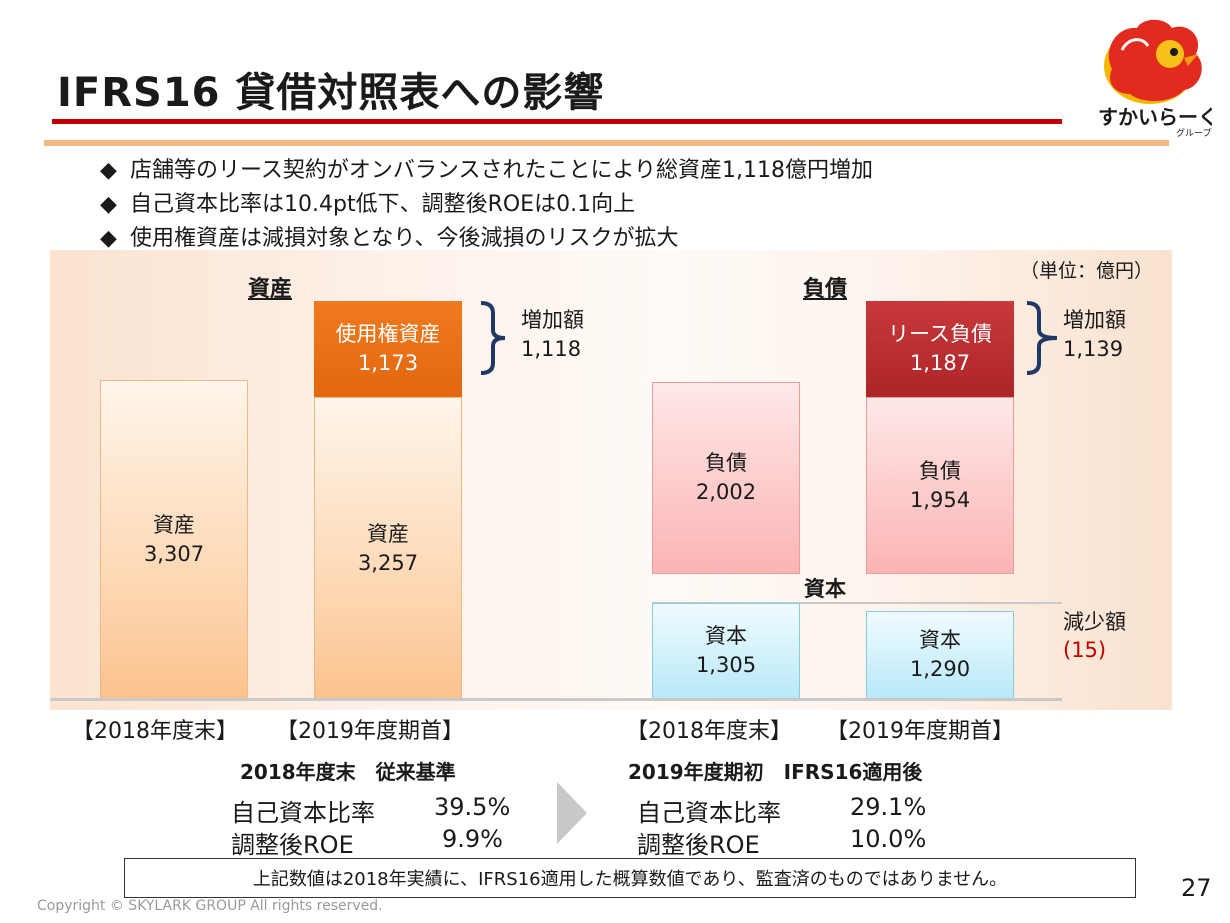 The height and width of the screenshot is (923, 1230). Describe the element at coordinates (857, 603) in the screenshot. I see `equity-reference-line` at that location.